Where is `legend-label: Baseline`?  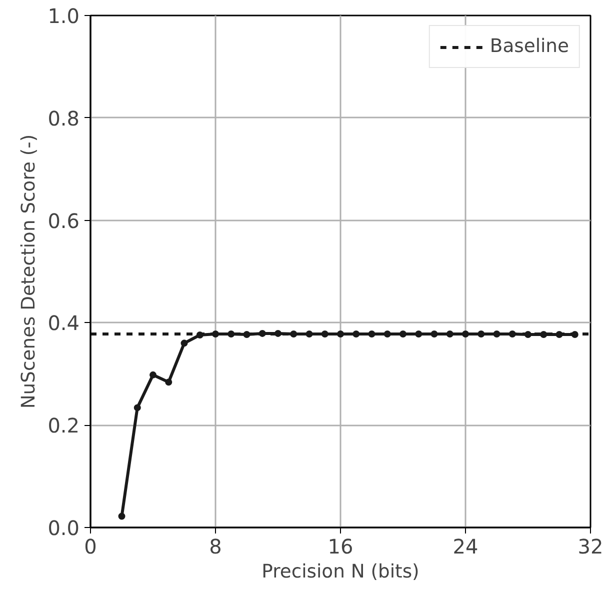 legend-label: Baseline is located at coordinates (529, 46).